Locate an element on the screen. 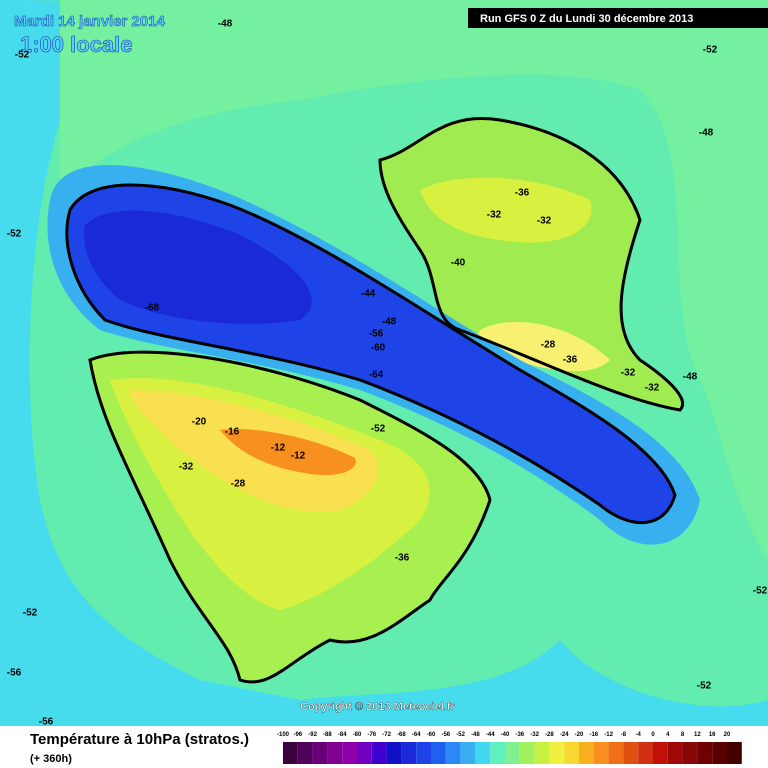  contour-label: -64 is located at coordinates (376, 375).